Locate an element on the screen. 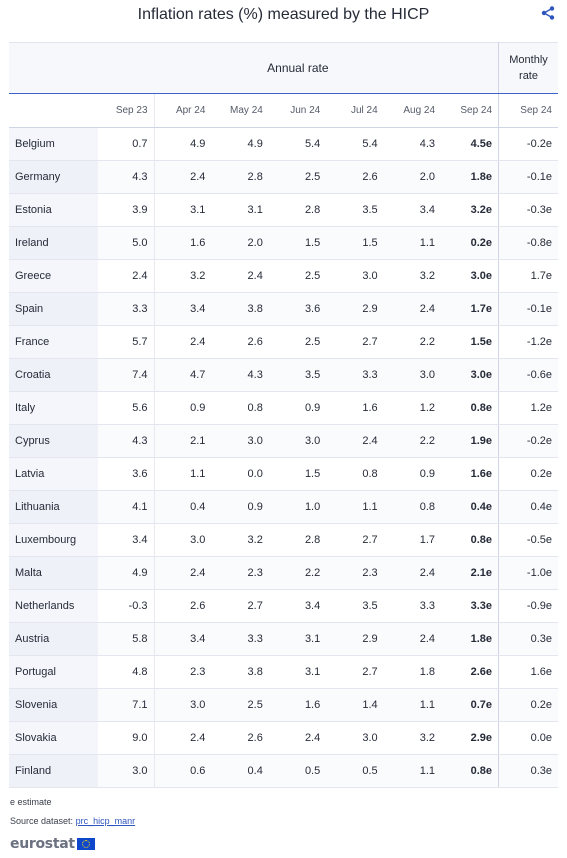 The image size is (567, 858). period-corner is located at coordinates (53, 110).